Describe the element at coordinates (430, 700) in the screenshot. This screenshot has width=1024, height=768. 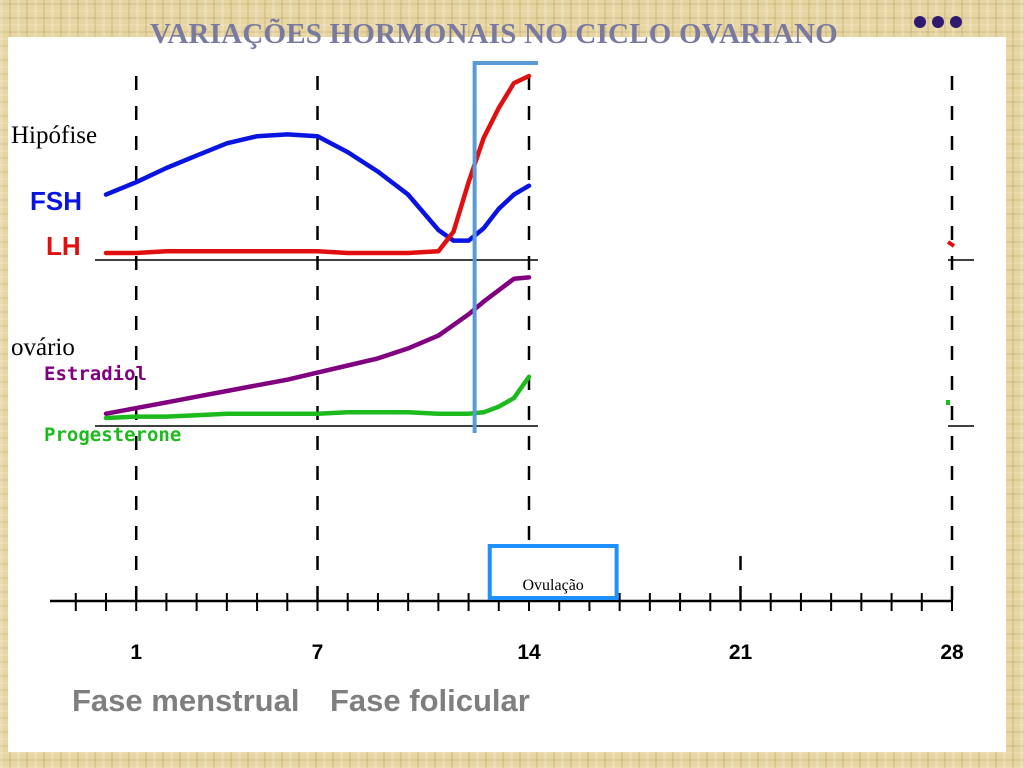
I see `phase-label-folicular: Fase folicular` at that location.